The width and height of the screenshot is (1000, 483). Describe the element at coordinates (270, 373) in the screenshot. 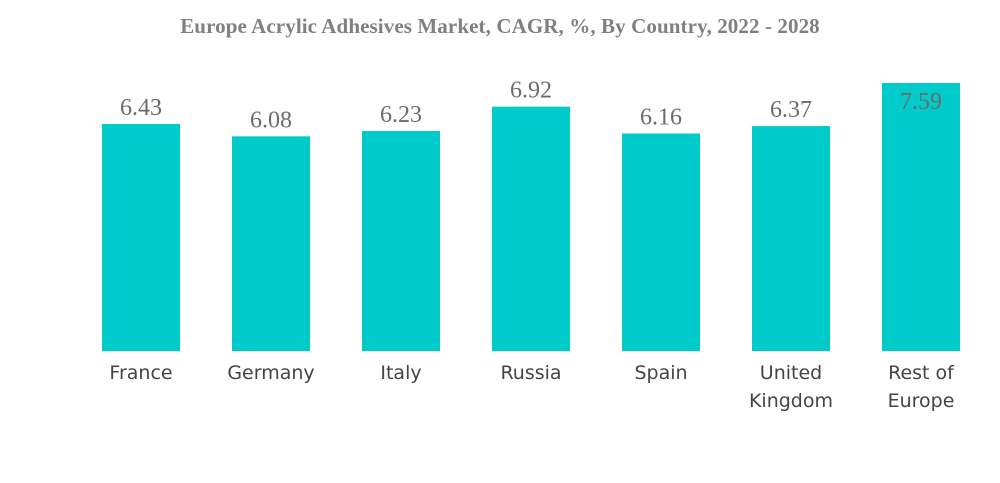

I see `category-label-1: Germany` at that location.